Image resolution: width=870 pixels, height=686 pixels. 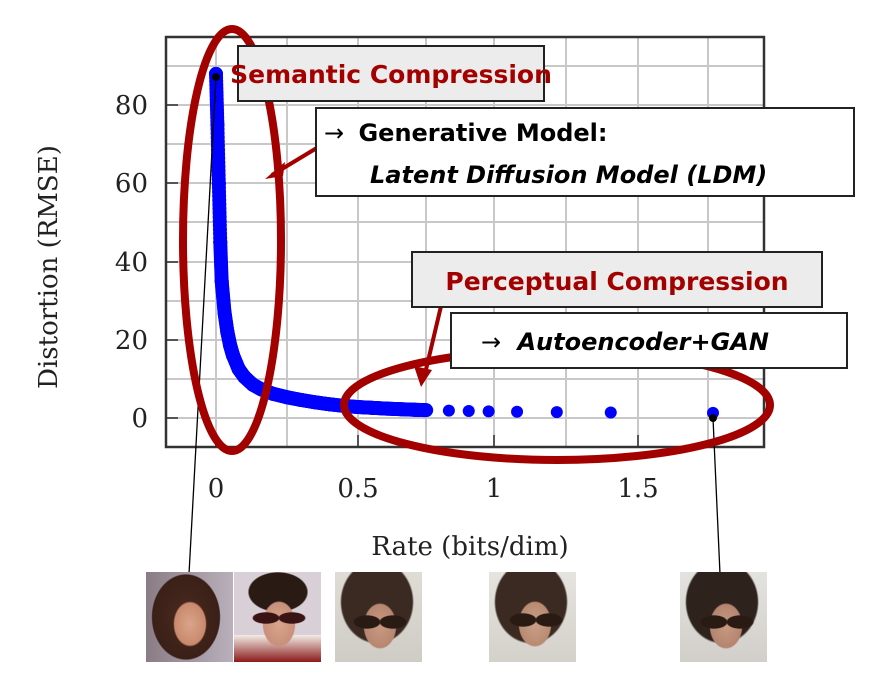 What do you see at coordinates (637, 489) in the screenshot?
I see `x-tick-1-5: 1.5` at bounding box center [637, 489].